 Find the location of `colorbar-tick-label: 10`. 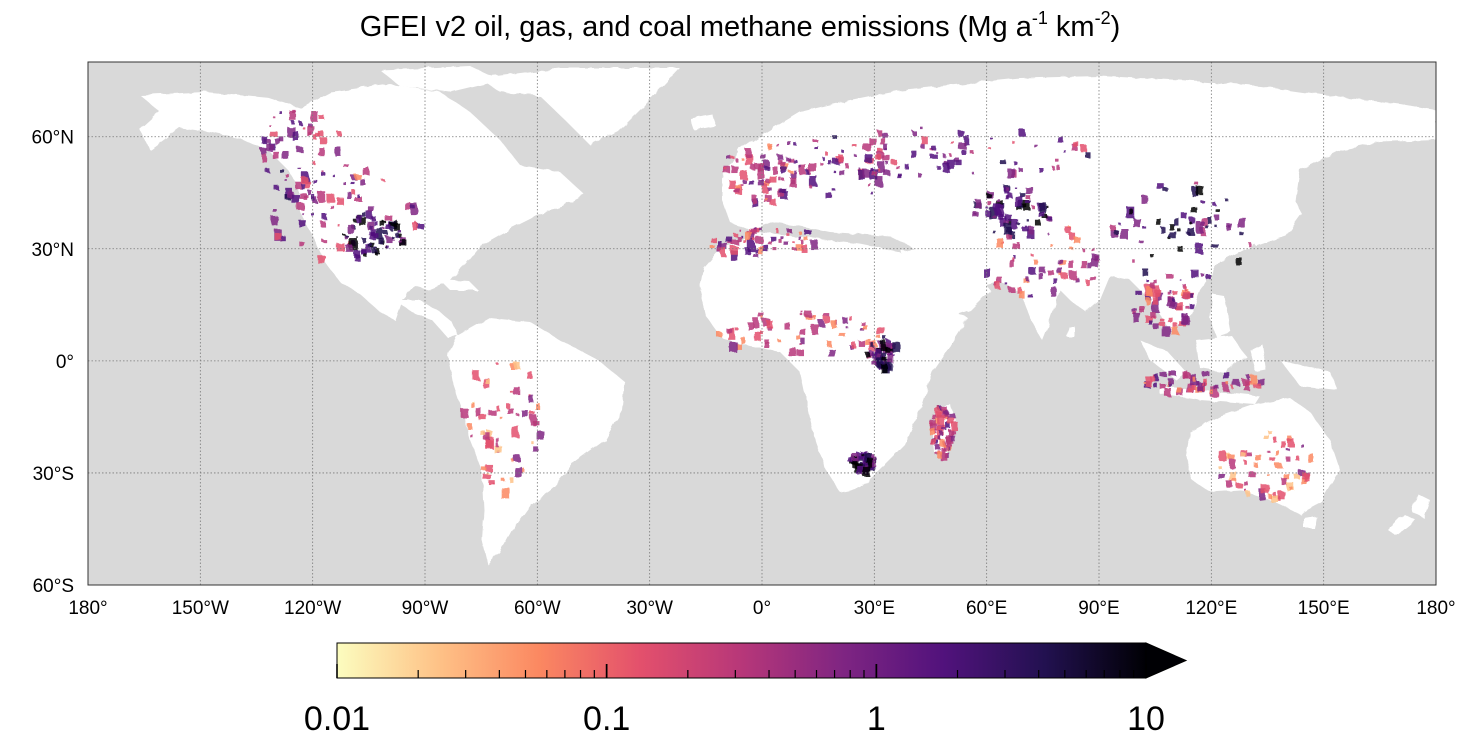

colorbar-tick-label: 10 is located at coordinates (1146, 719).